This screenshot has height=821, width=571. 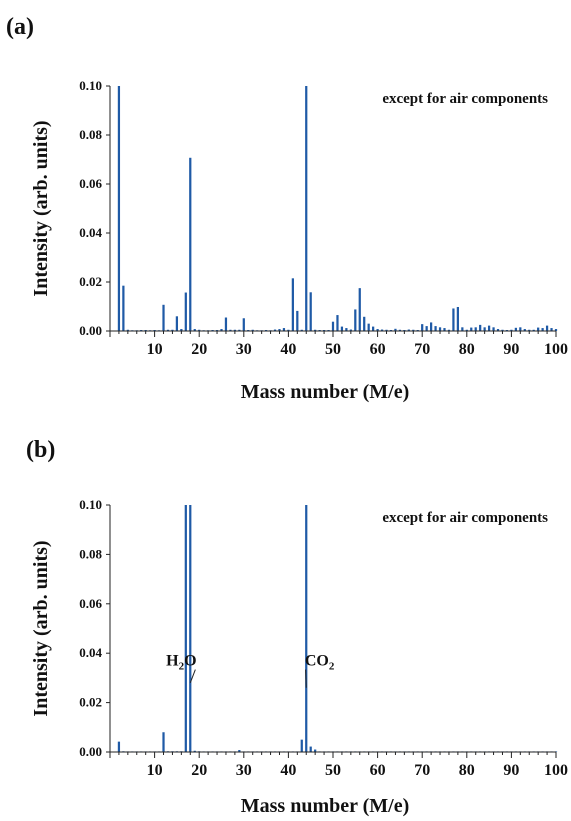 What do you see at coordinates (350, 330) in the screenshot?
I see `bar-m54` at bounding box center [350, 330].